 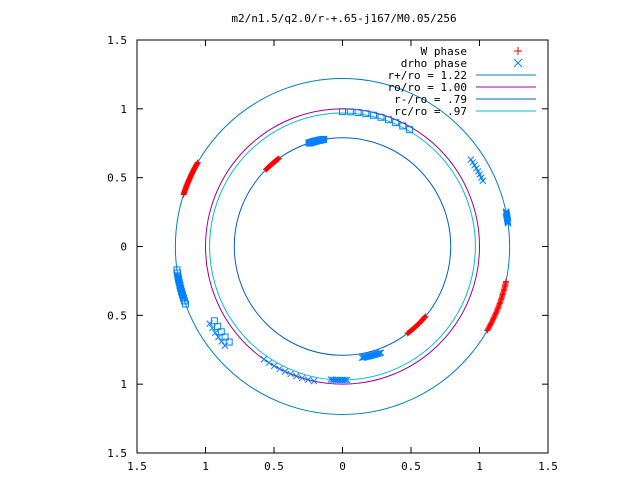 I want to click on y-tick-label: 0, so click(x=123, y=247).